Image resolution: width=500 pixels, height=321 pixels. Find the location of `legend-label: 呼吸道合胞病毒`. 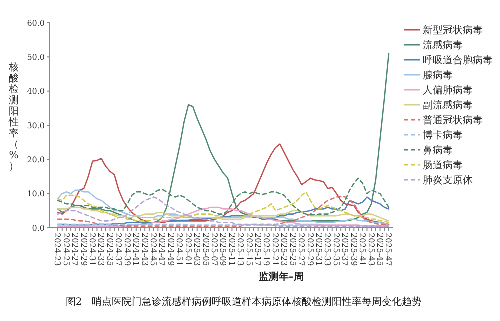

legend-label: 呼吸道合胞病毒 is located at coordinates (458, 60).